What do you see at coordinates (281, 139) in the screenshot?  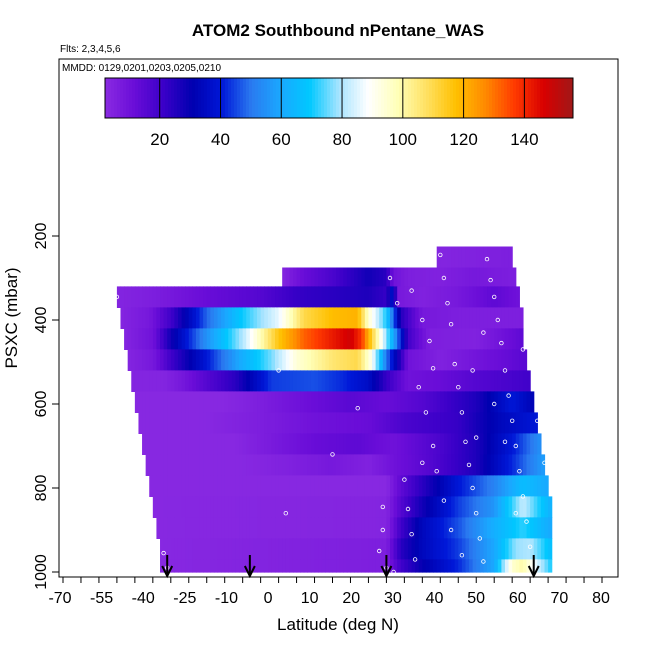 I see `colorbar-tick-label: 60` at bounding box center [281, 139].